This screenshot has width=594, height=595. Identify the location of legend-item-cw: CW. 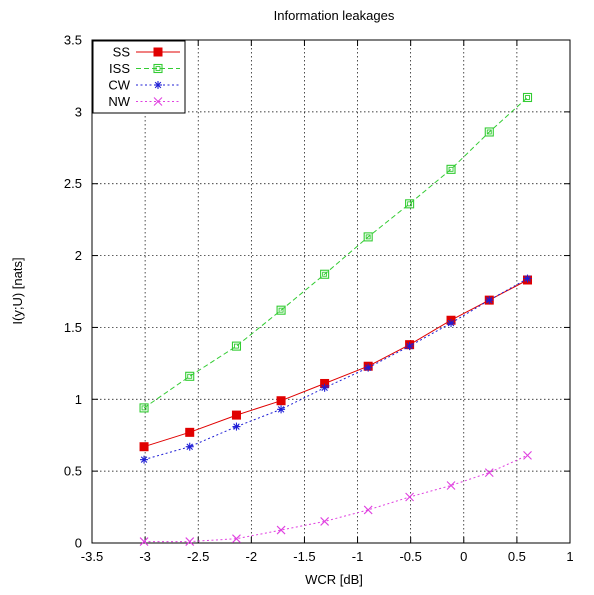
(144, 85).